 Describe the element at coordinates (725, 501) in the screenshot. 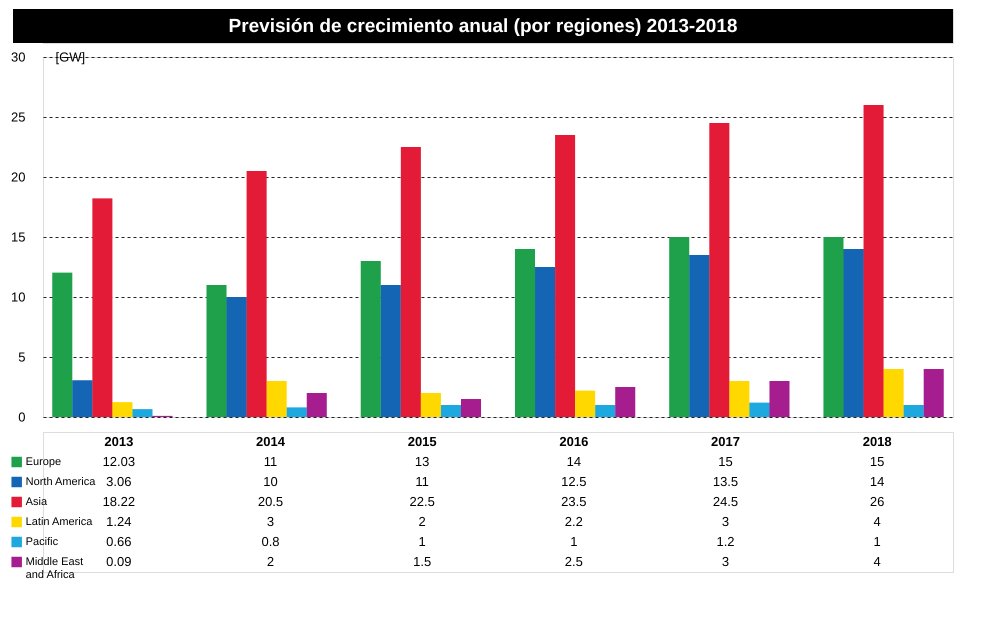

I see `data-label: 24.5` at that location.